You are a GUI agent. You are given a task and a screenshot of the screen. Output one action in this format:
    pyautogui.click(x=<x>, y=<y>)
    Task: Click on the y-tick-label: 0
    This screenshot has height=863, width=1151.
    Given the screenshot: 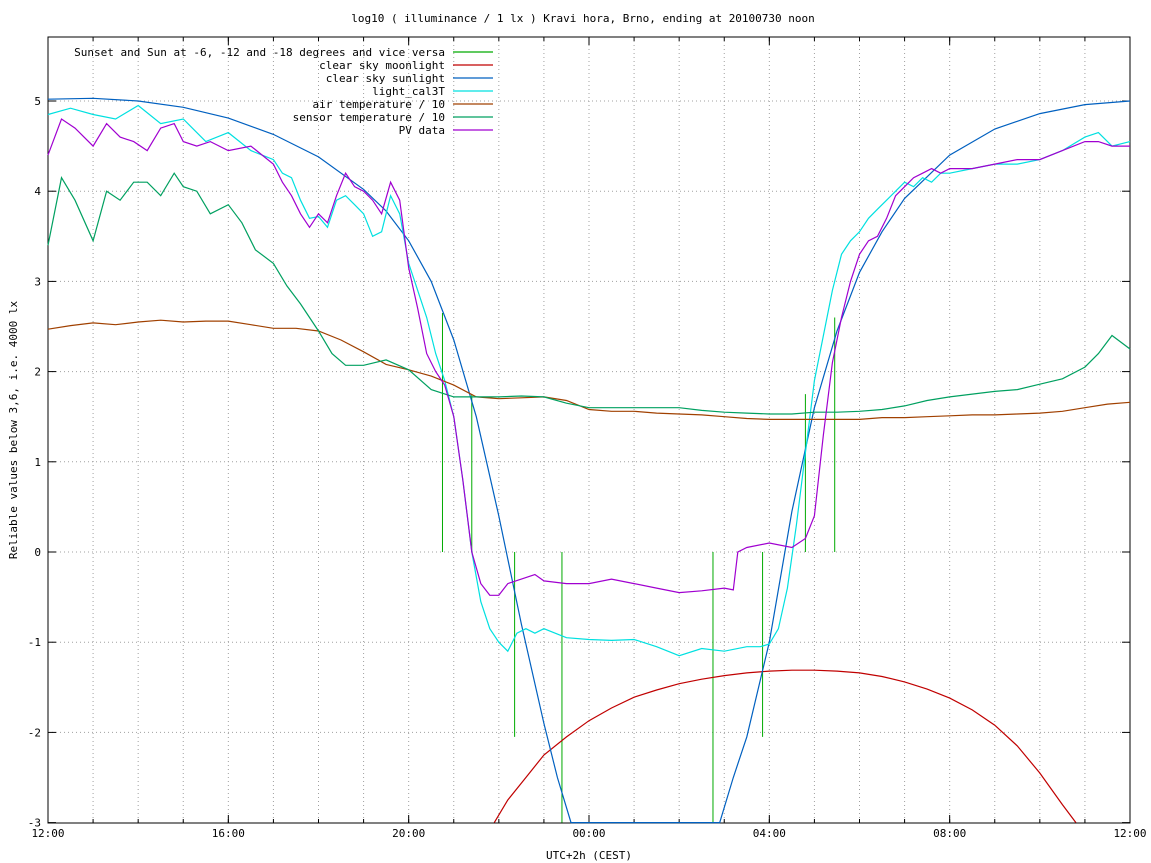 What is the action you would take?
    pyautogui.click(x=37, y=552)
    